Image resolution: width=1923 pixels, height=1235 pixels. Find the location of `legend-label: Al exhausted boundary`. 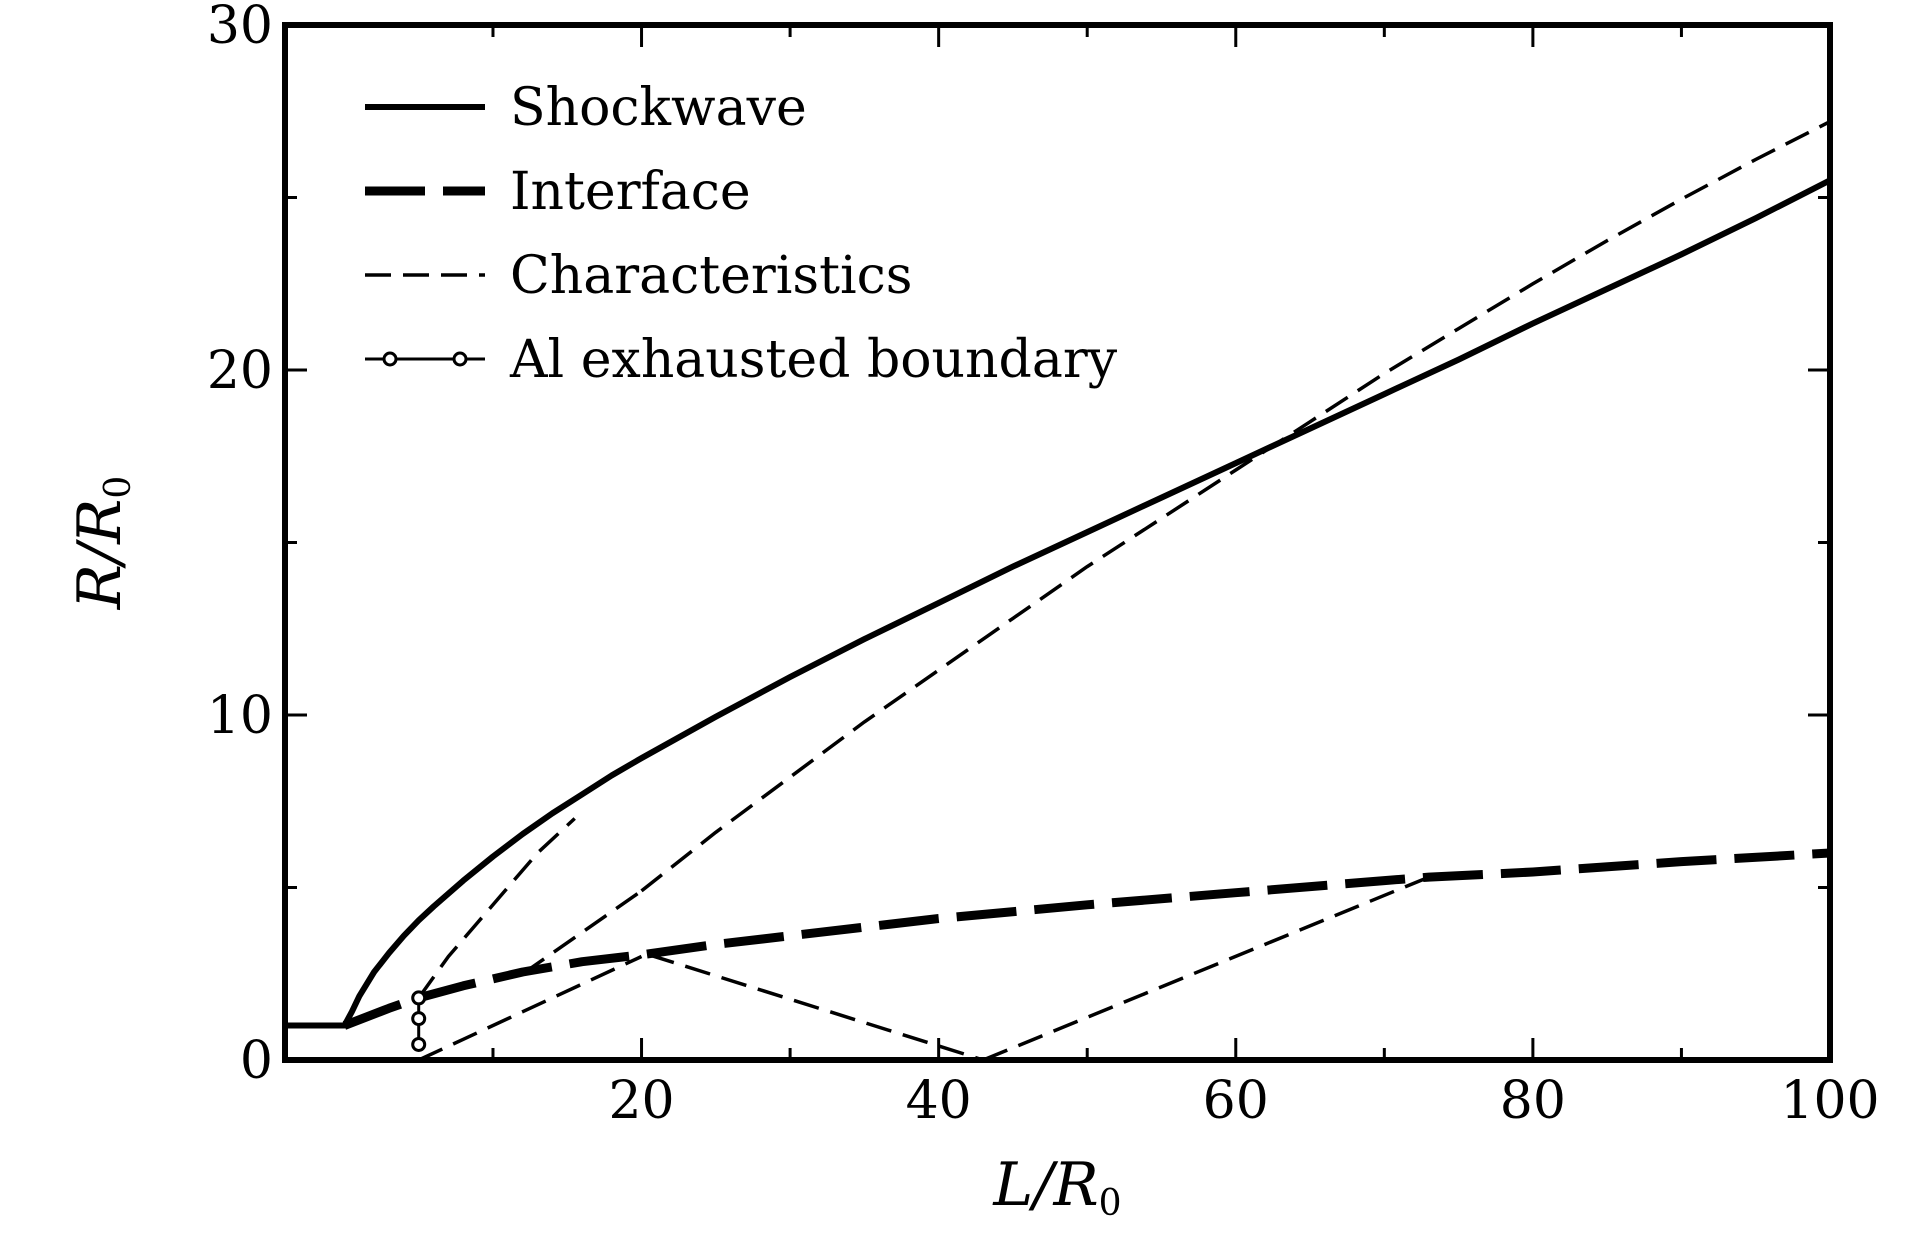

legend-label: Al exhausted boundary is located at coordinates (813, 360).